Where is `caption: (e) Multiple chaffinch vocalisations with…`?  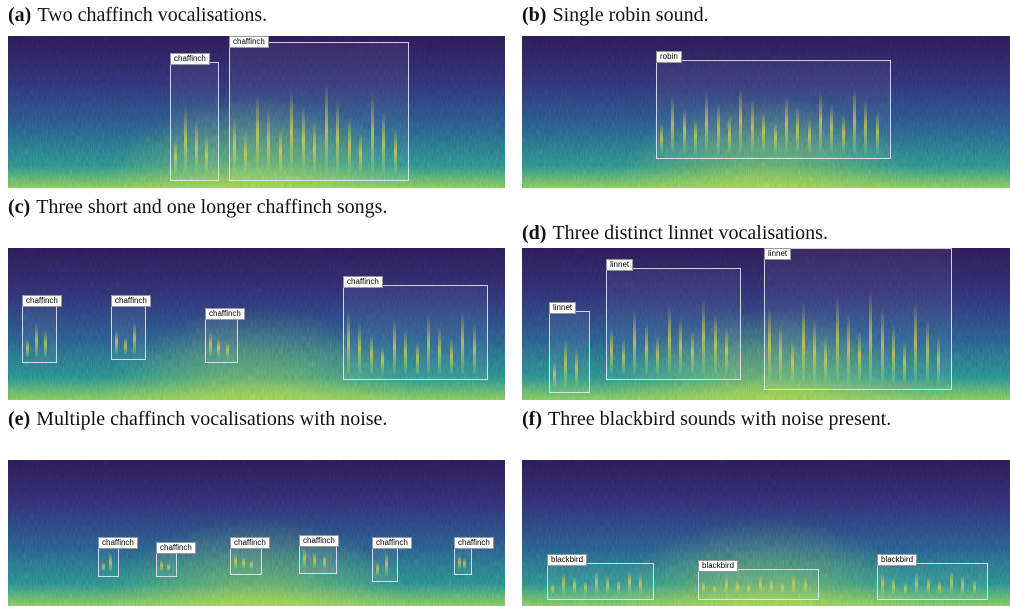 caption: (e) Multiple chaffinch vocalisations with… is located at coordinates (248, 419).